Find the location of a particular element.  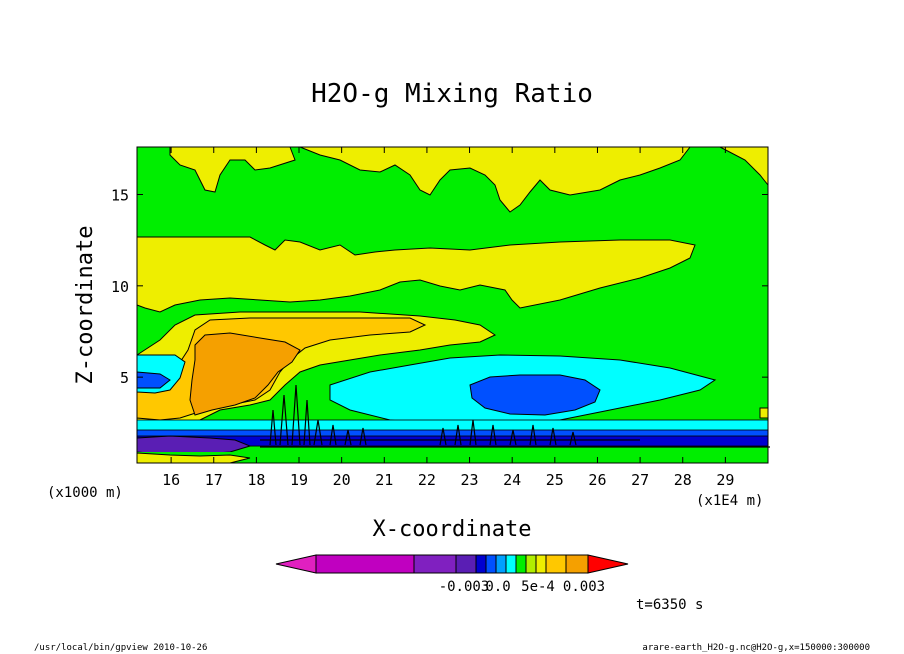

y-tick-label-5: 5 is located at coordinates (124, 378).